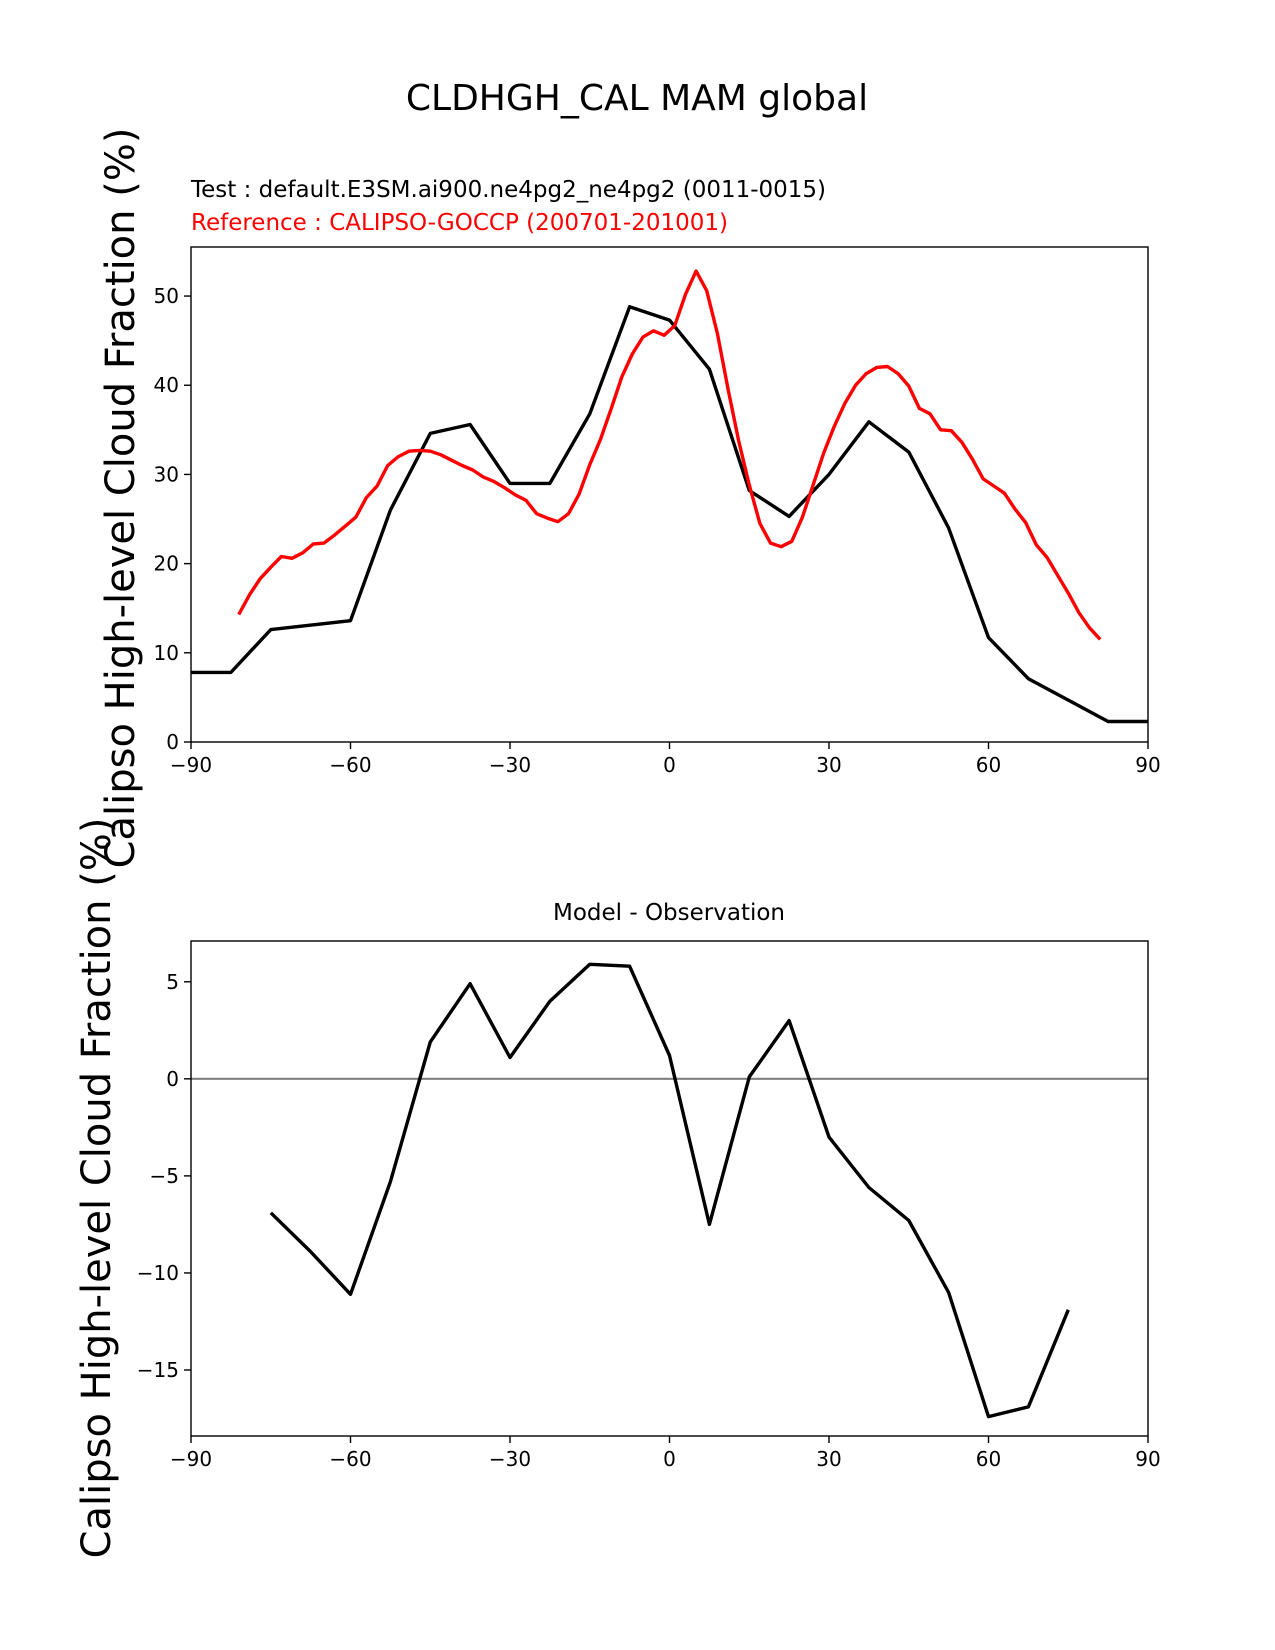  Describe the element at coordinates (350, 765) in the screenshot. I see `top-x-tick-label: −60` at that location.